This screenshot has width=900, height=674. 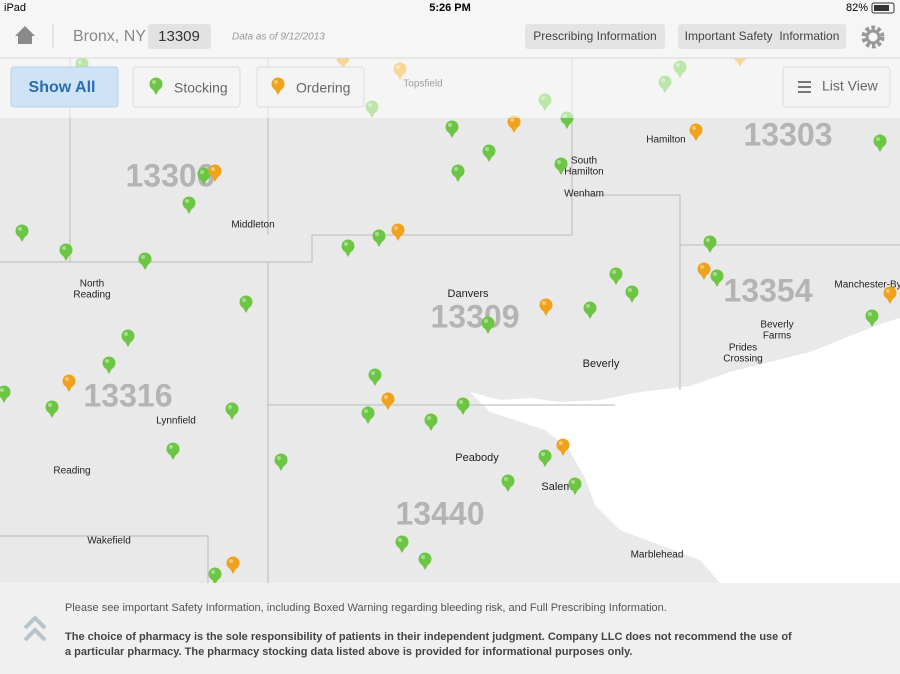 What do you see at coordinates (109, 36) in the screenshot?
I see `location: Bronx, NY` at bounding box center [109, 36].